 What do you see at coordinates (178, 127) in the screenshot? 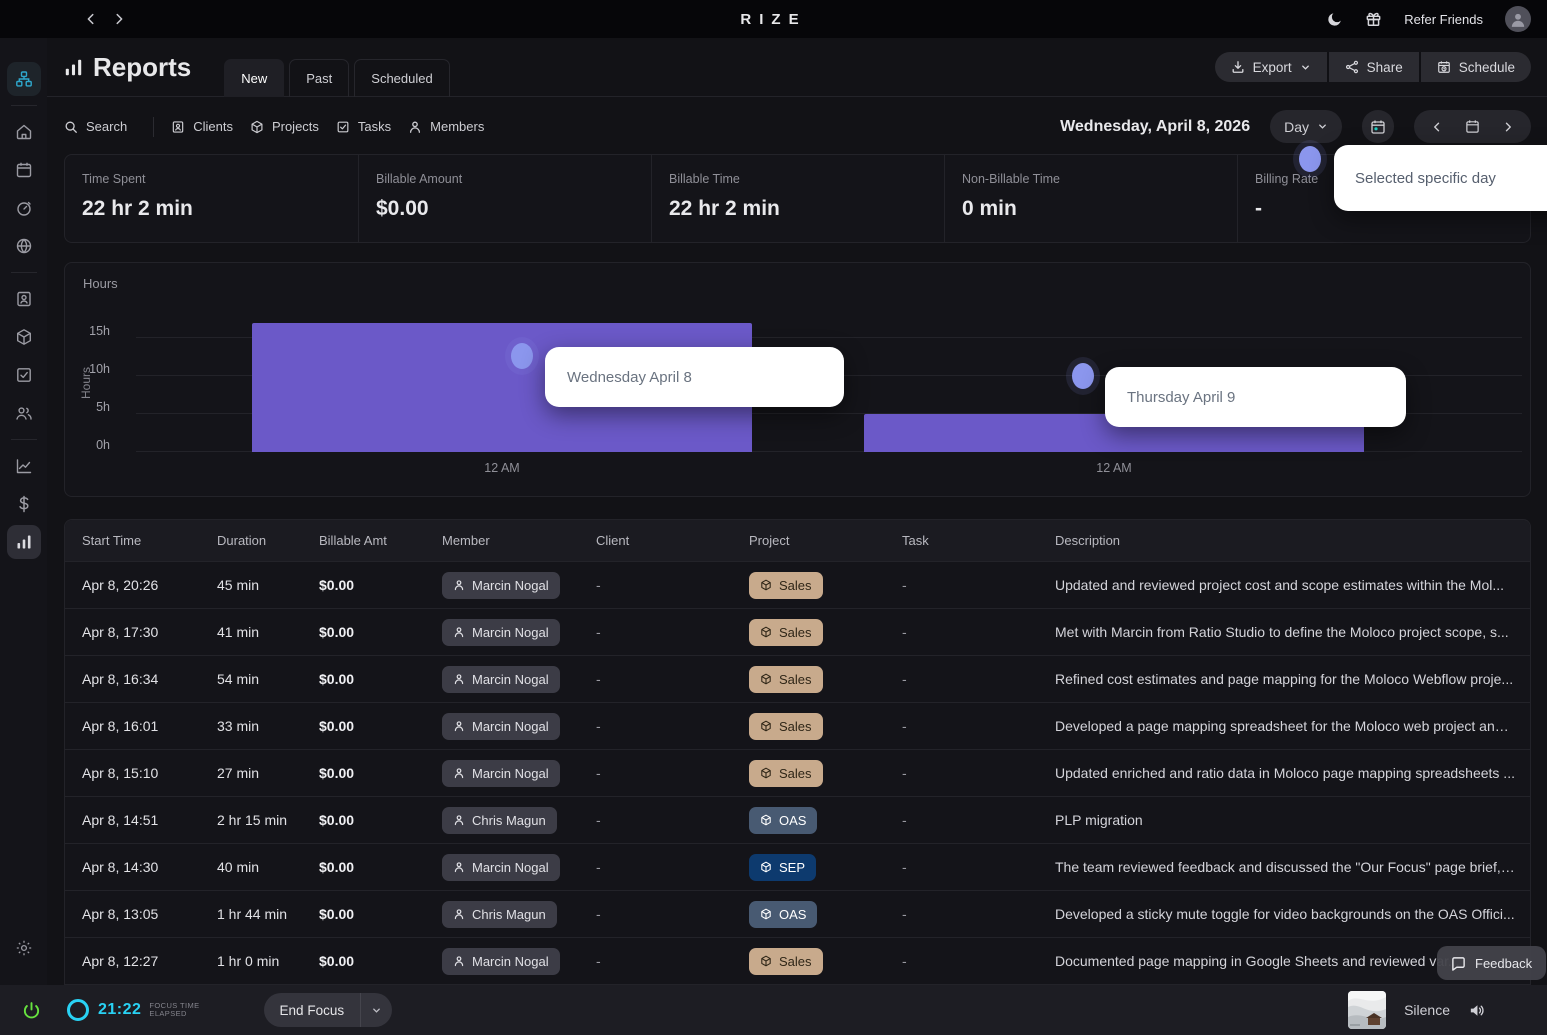
I see `clients-card-icon` at bounding box center [178, 127].